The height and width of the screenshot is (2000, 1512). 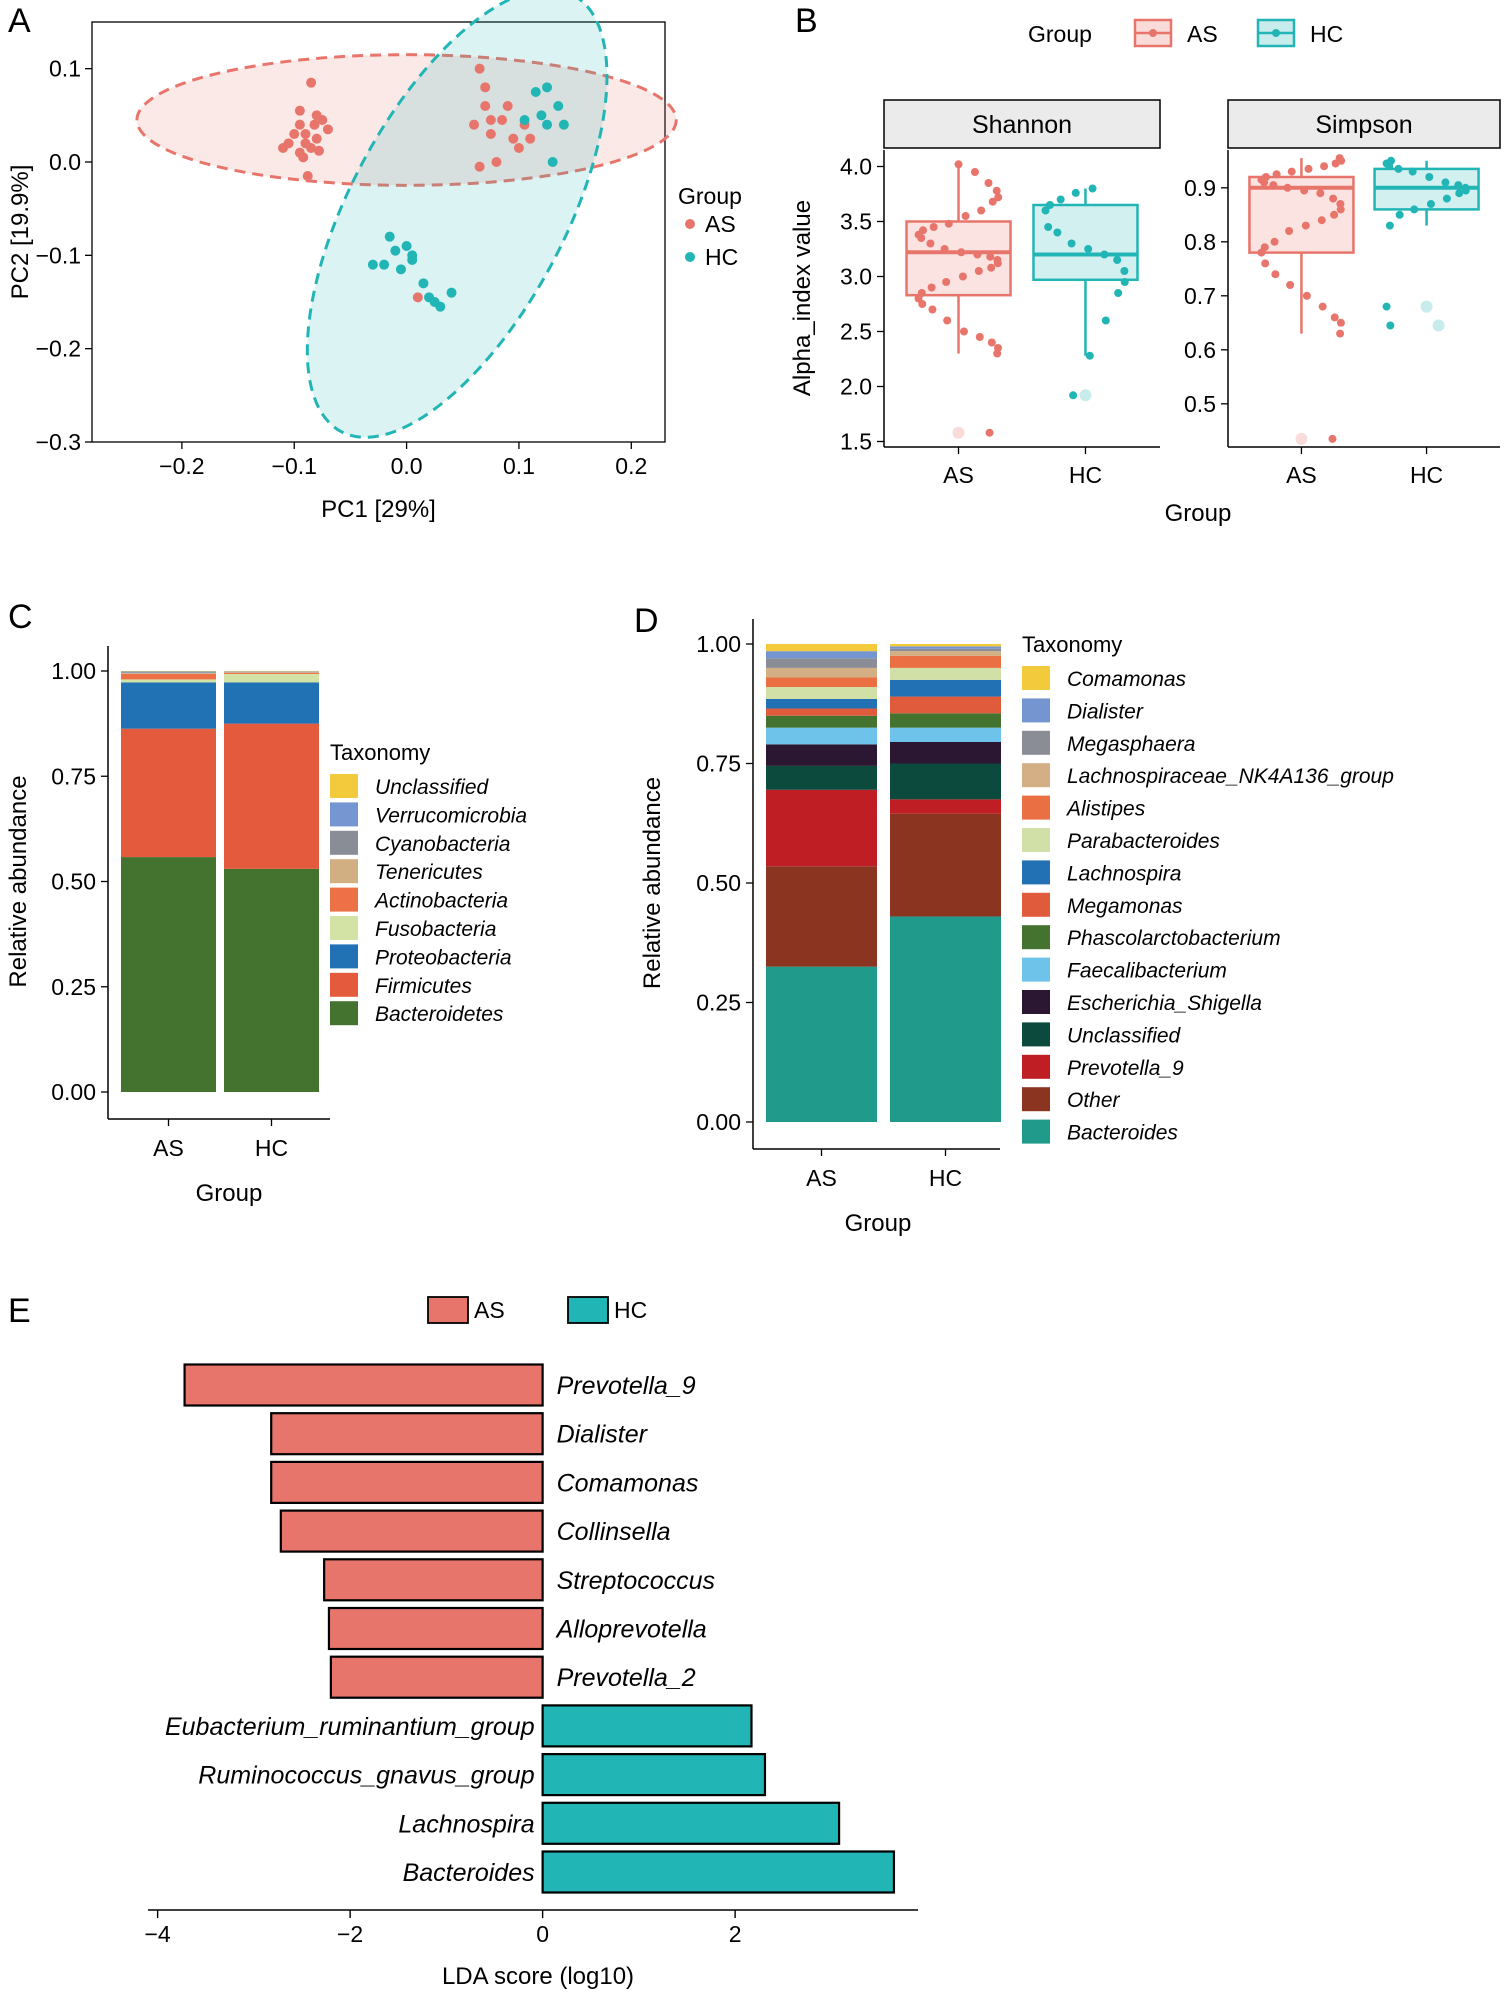 What do you see at coordinates (181, 466) in the screenshot?
I see `x-tick-label: −0.2` at bounding box center [181, 466].